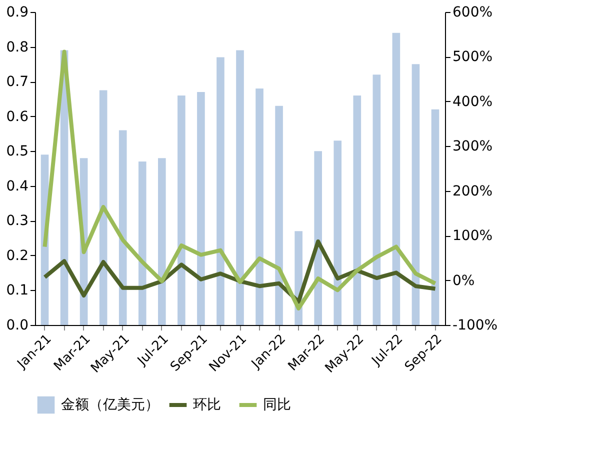 The height and width of the screenshot is (462, 596). What do you see at coordinates (463, 280) in the screenshot?
I see `y2-tick-label: 0%` at bounding box center [463, 280].